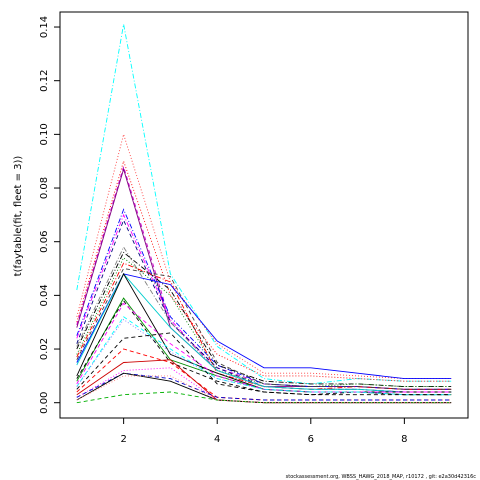 The width and height of the screenshot is (480, 480). Describe the element at coordinates (44, 349) in the screenshot. I see `y-tick-label: 0.02` at that location.